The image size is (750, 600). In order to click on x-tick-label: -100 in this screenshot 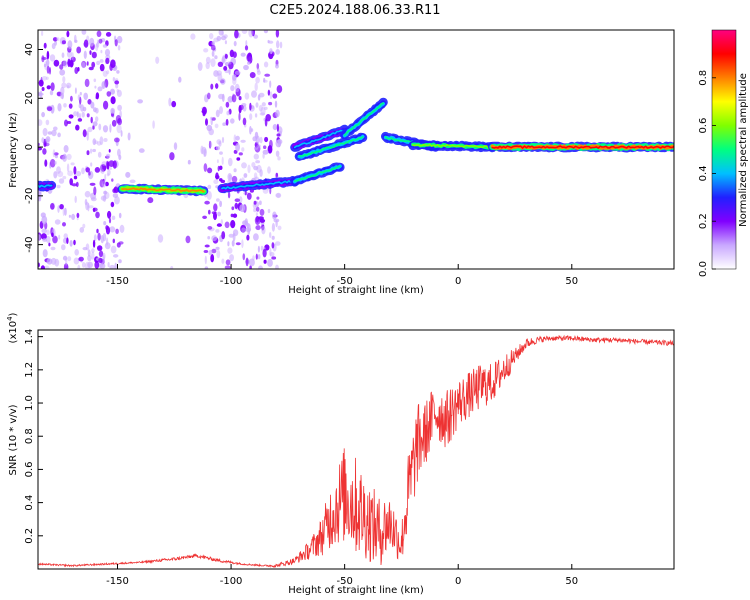, I will do `click(231, 281)`.